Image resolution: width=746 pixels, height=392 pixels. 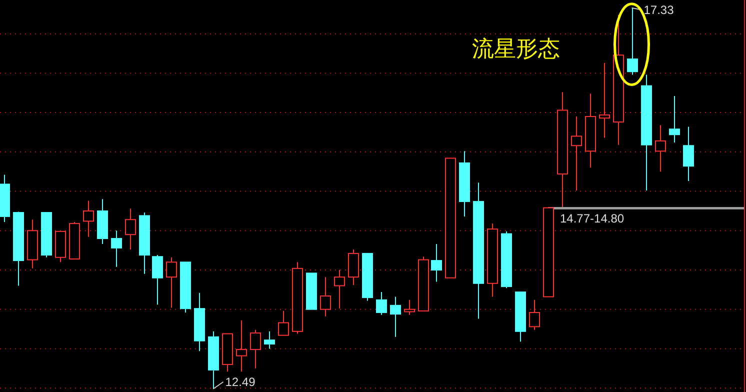 What do you see at coordinates (592, 218) in the screenshot?
I see `band-label: 14.77-14.80` at bounding box center [592, 218].